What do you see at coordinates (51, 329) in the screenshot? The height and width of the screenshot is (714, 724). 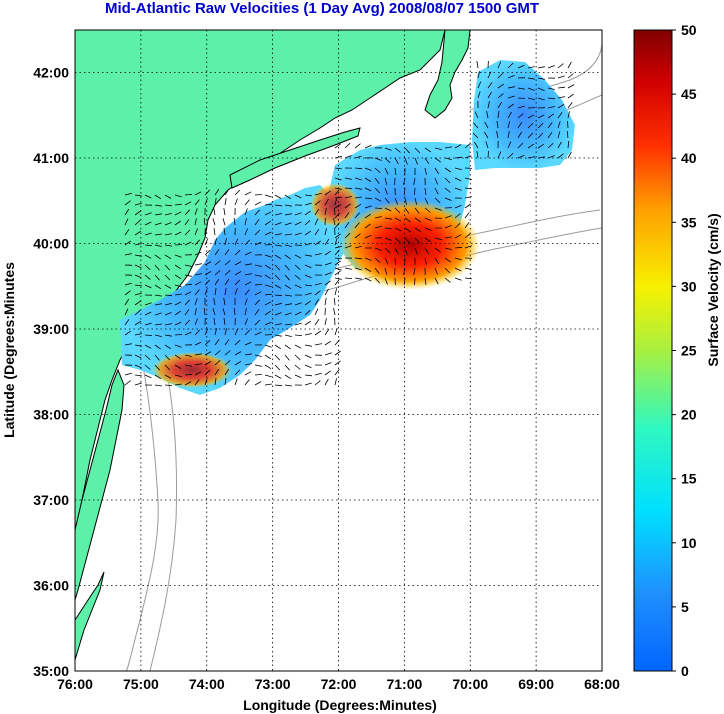 I see `lat-tick-label: 39:00` at bounding box center [51, 329].